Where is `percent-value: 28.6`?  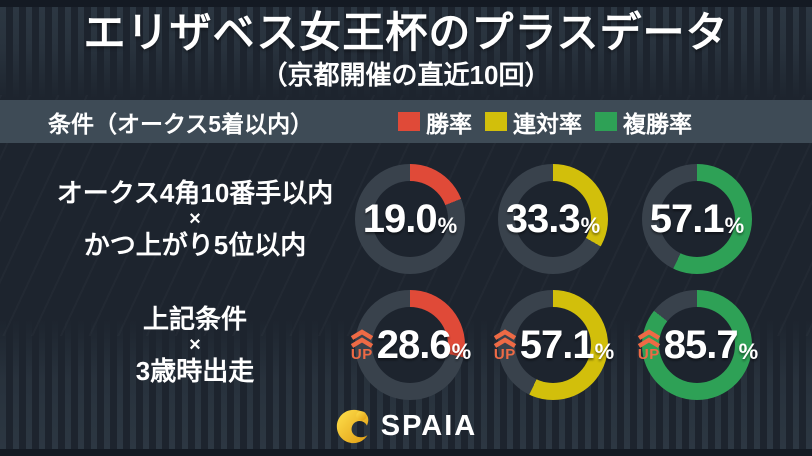 percent-value: 28.6 is located at coordinates (414, 344).